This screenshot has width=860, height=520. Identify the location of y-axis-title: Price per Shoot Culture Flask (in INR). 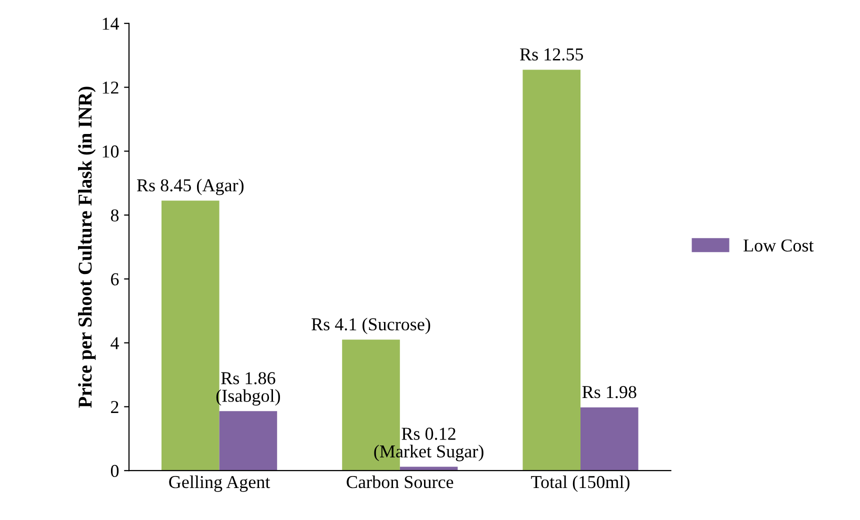
(87, 247).